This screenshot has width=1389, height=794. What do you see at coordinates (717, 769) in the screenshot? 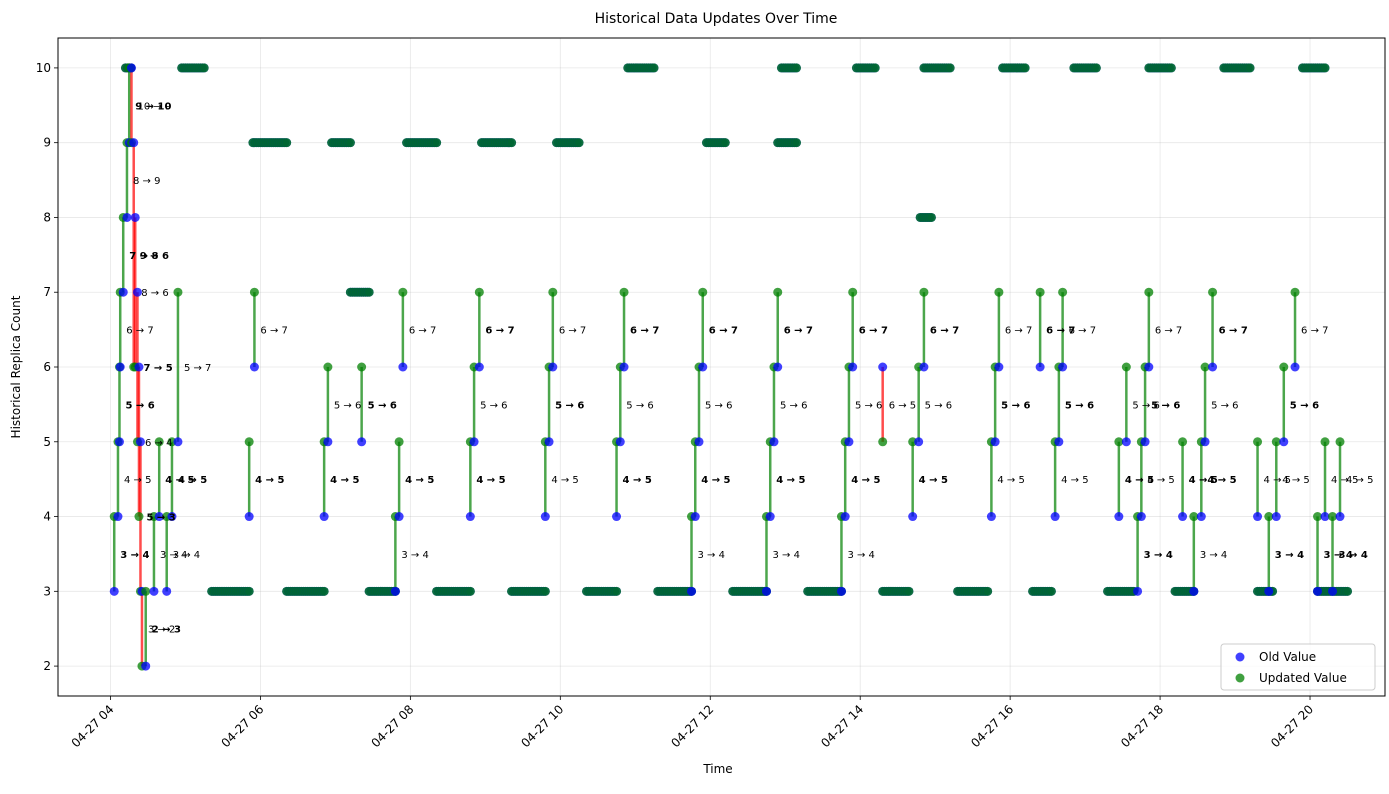
I see `x-axis-label: Time` at bounding box center [717, 769].